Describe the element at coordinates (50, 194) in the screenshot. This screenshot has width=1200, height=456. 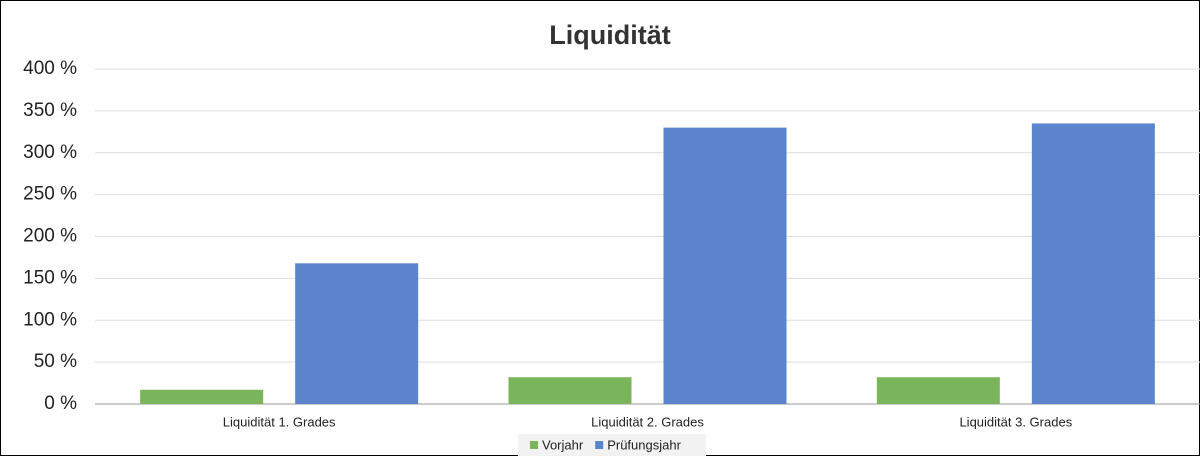
I see `y-tick-label: 250 %` at that location.